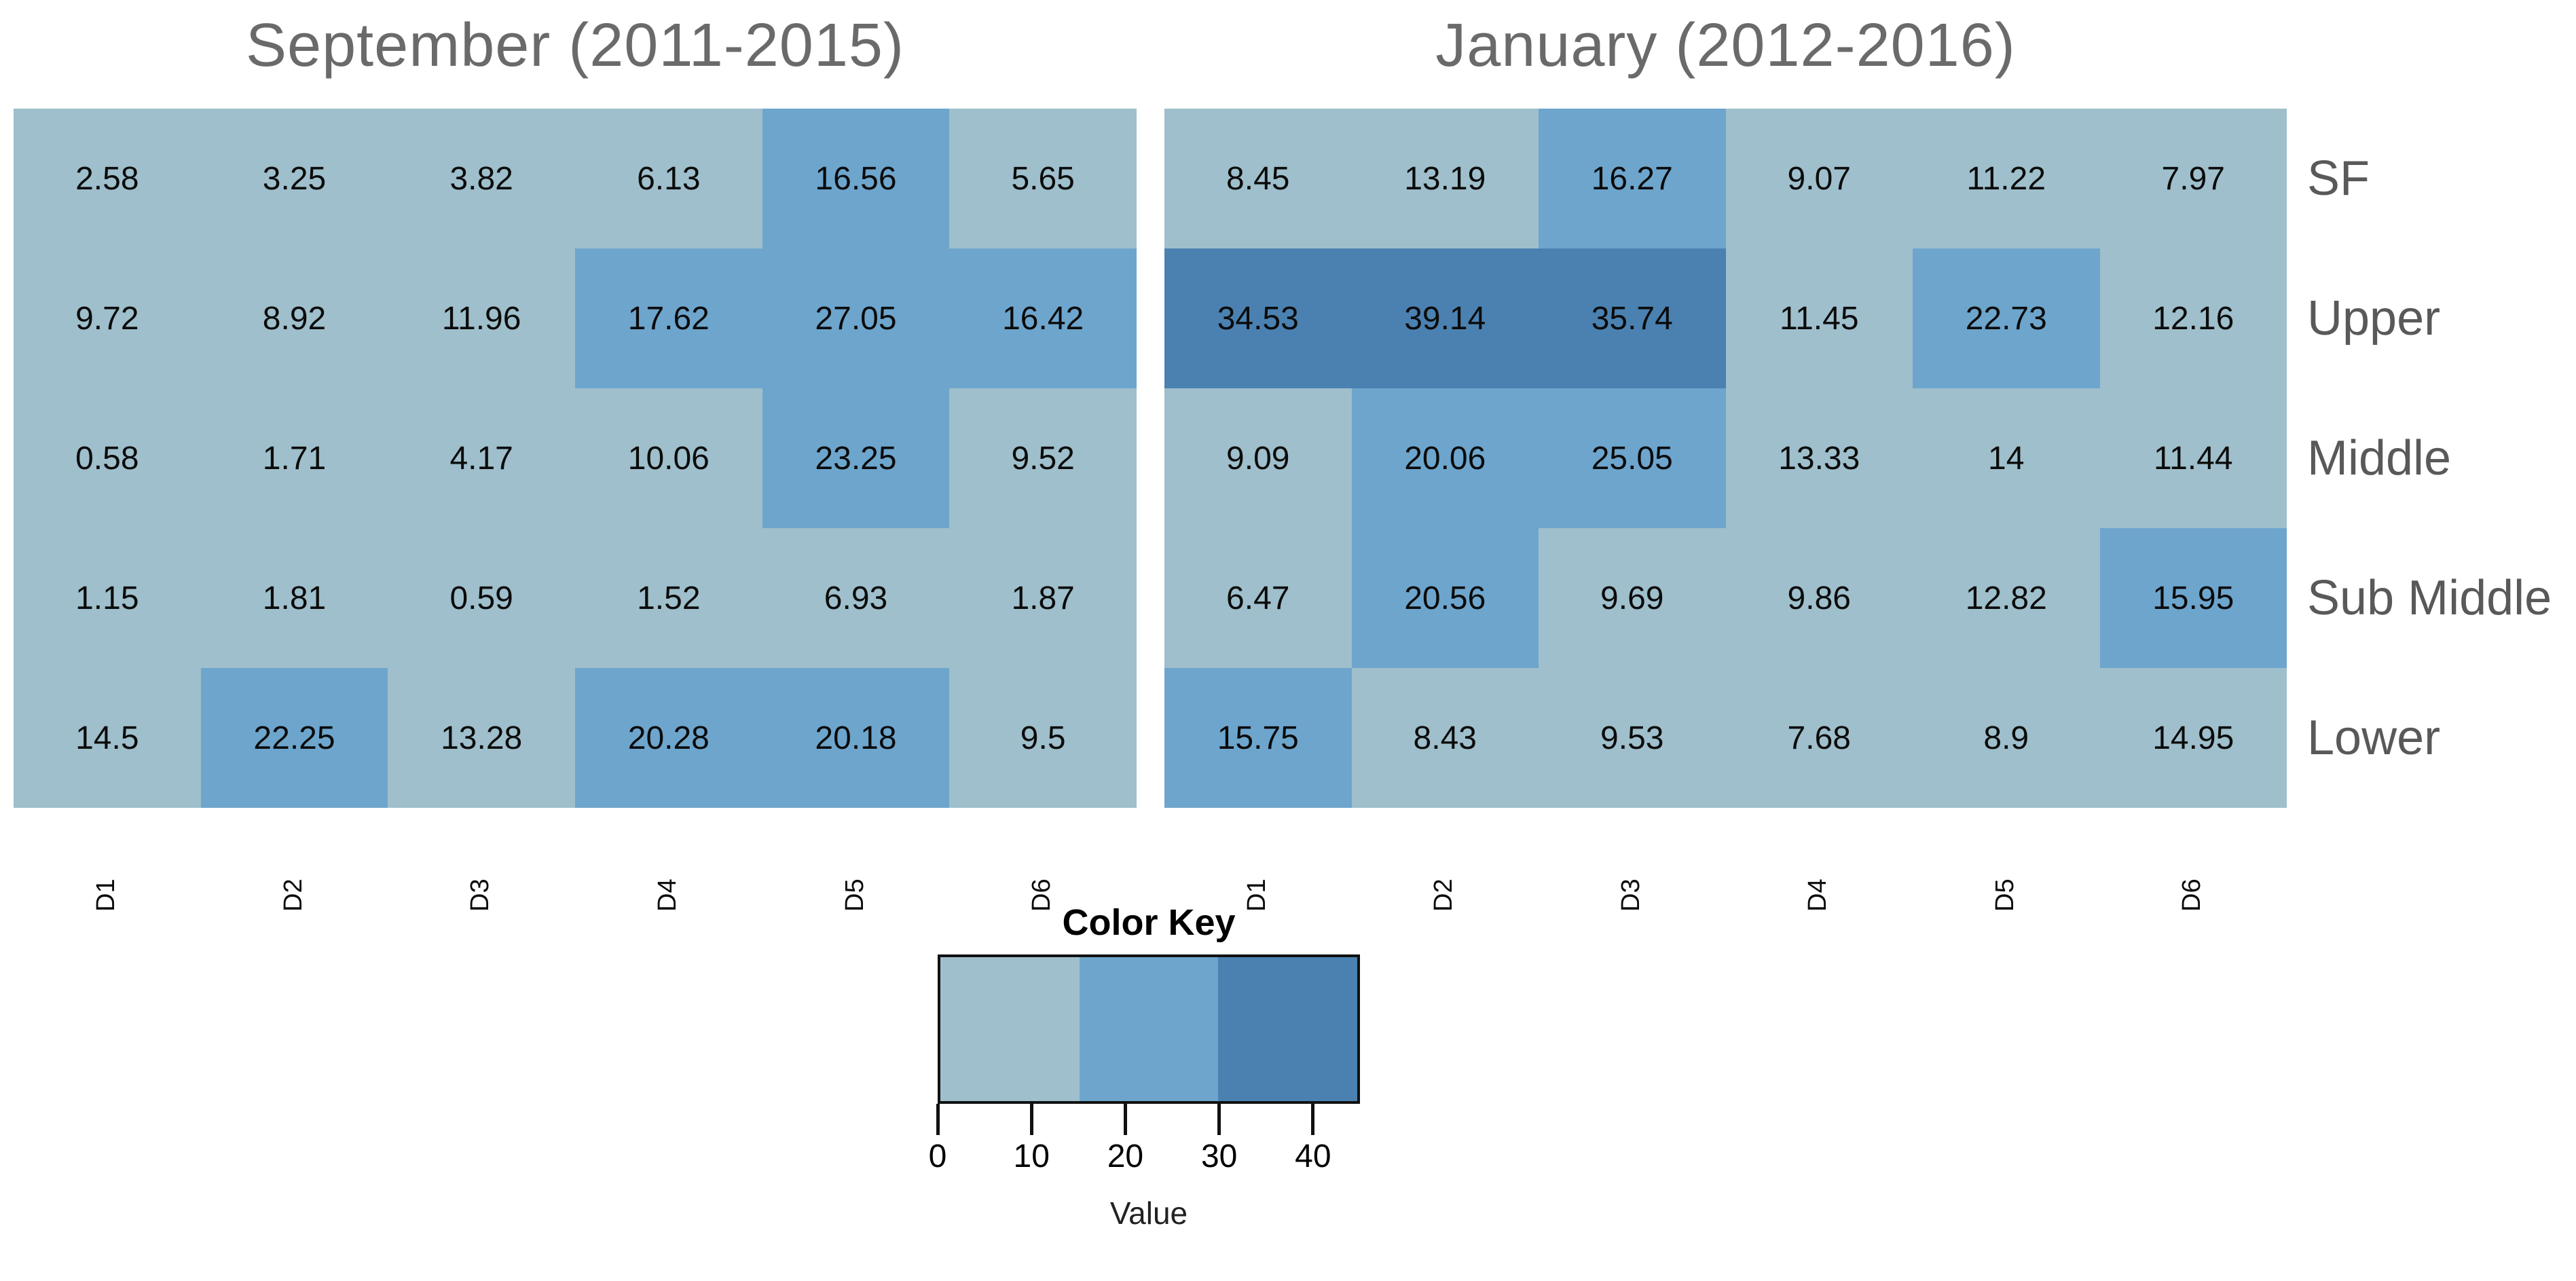  I want to click on cell-value: 27.05, so click(856, 318).